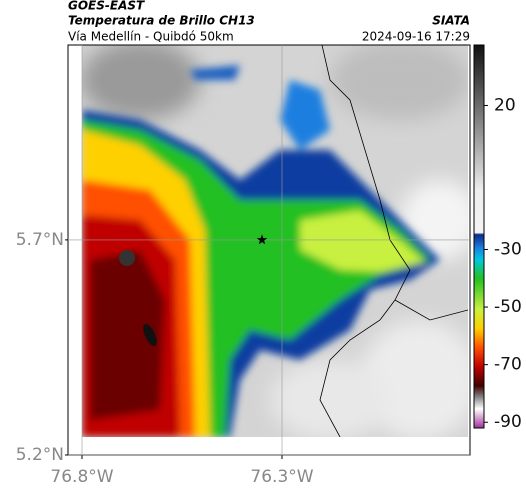 The height and width of the screenshot is (495, 526). What do you see at coordinates (40, 455) in the screenshot?
I see `y-tick-label: 5.2°N` at bounding box center [40, 455].